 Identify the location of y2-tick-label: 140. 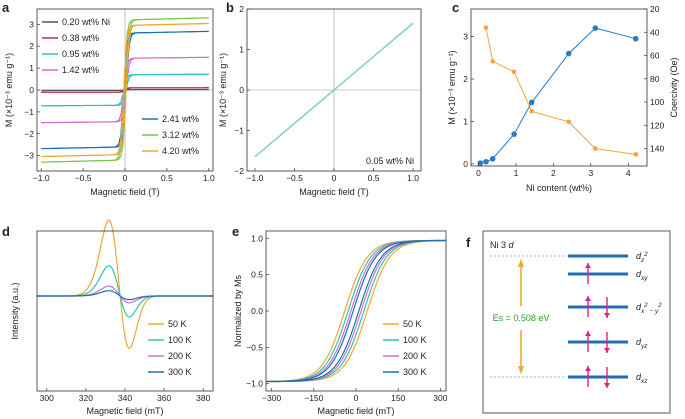
(657, 149).